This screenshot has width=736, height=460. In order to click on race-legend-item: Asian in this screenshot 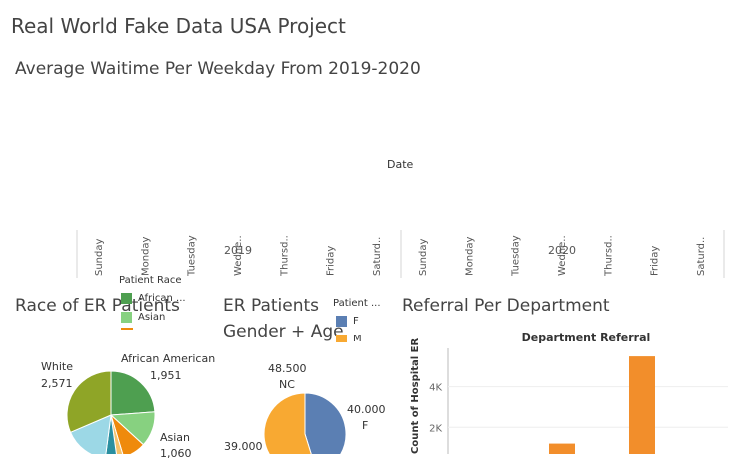, I will do `click(143, 317)`.